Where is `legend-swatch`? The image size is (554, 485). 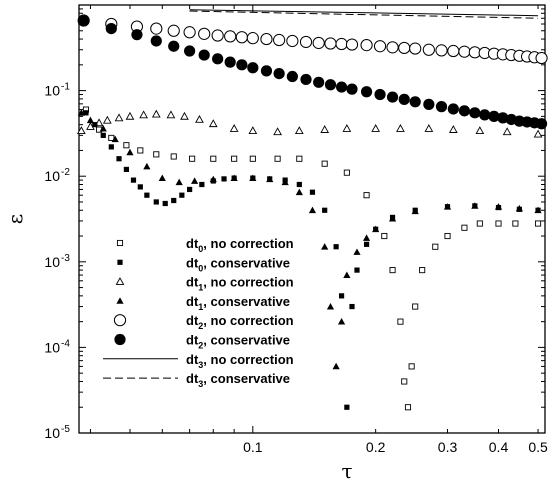
legend-swatch is located at coordinates (120, 339).